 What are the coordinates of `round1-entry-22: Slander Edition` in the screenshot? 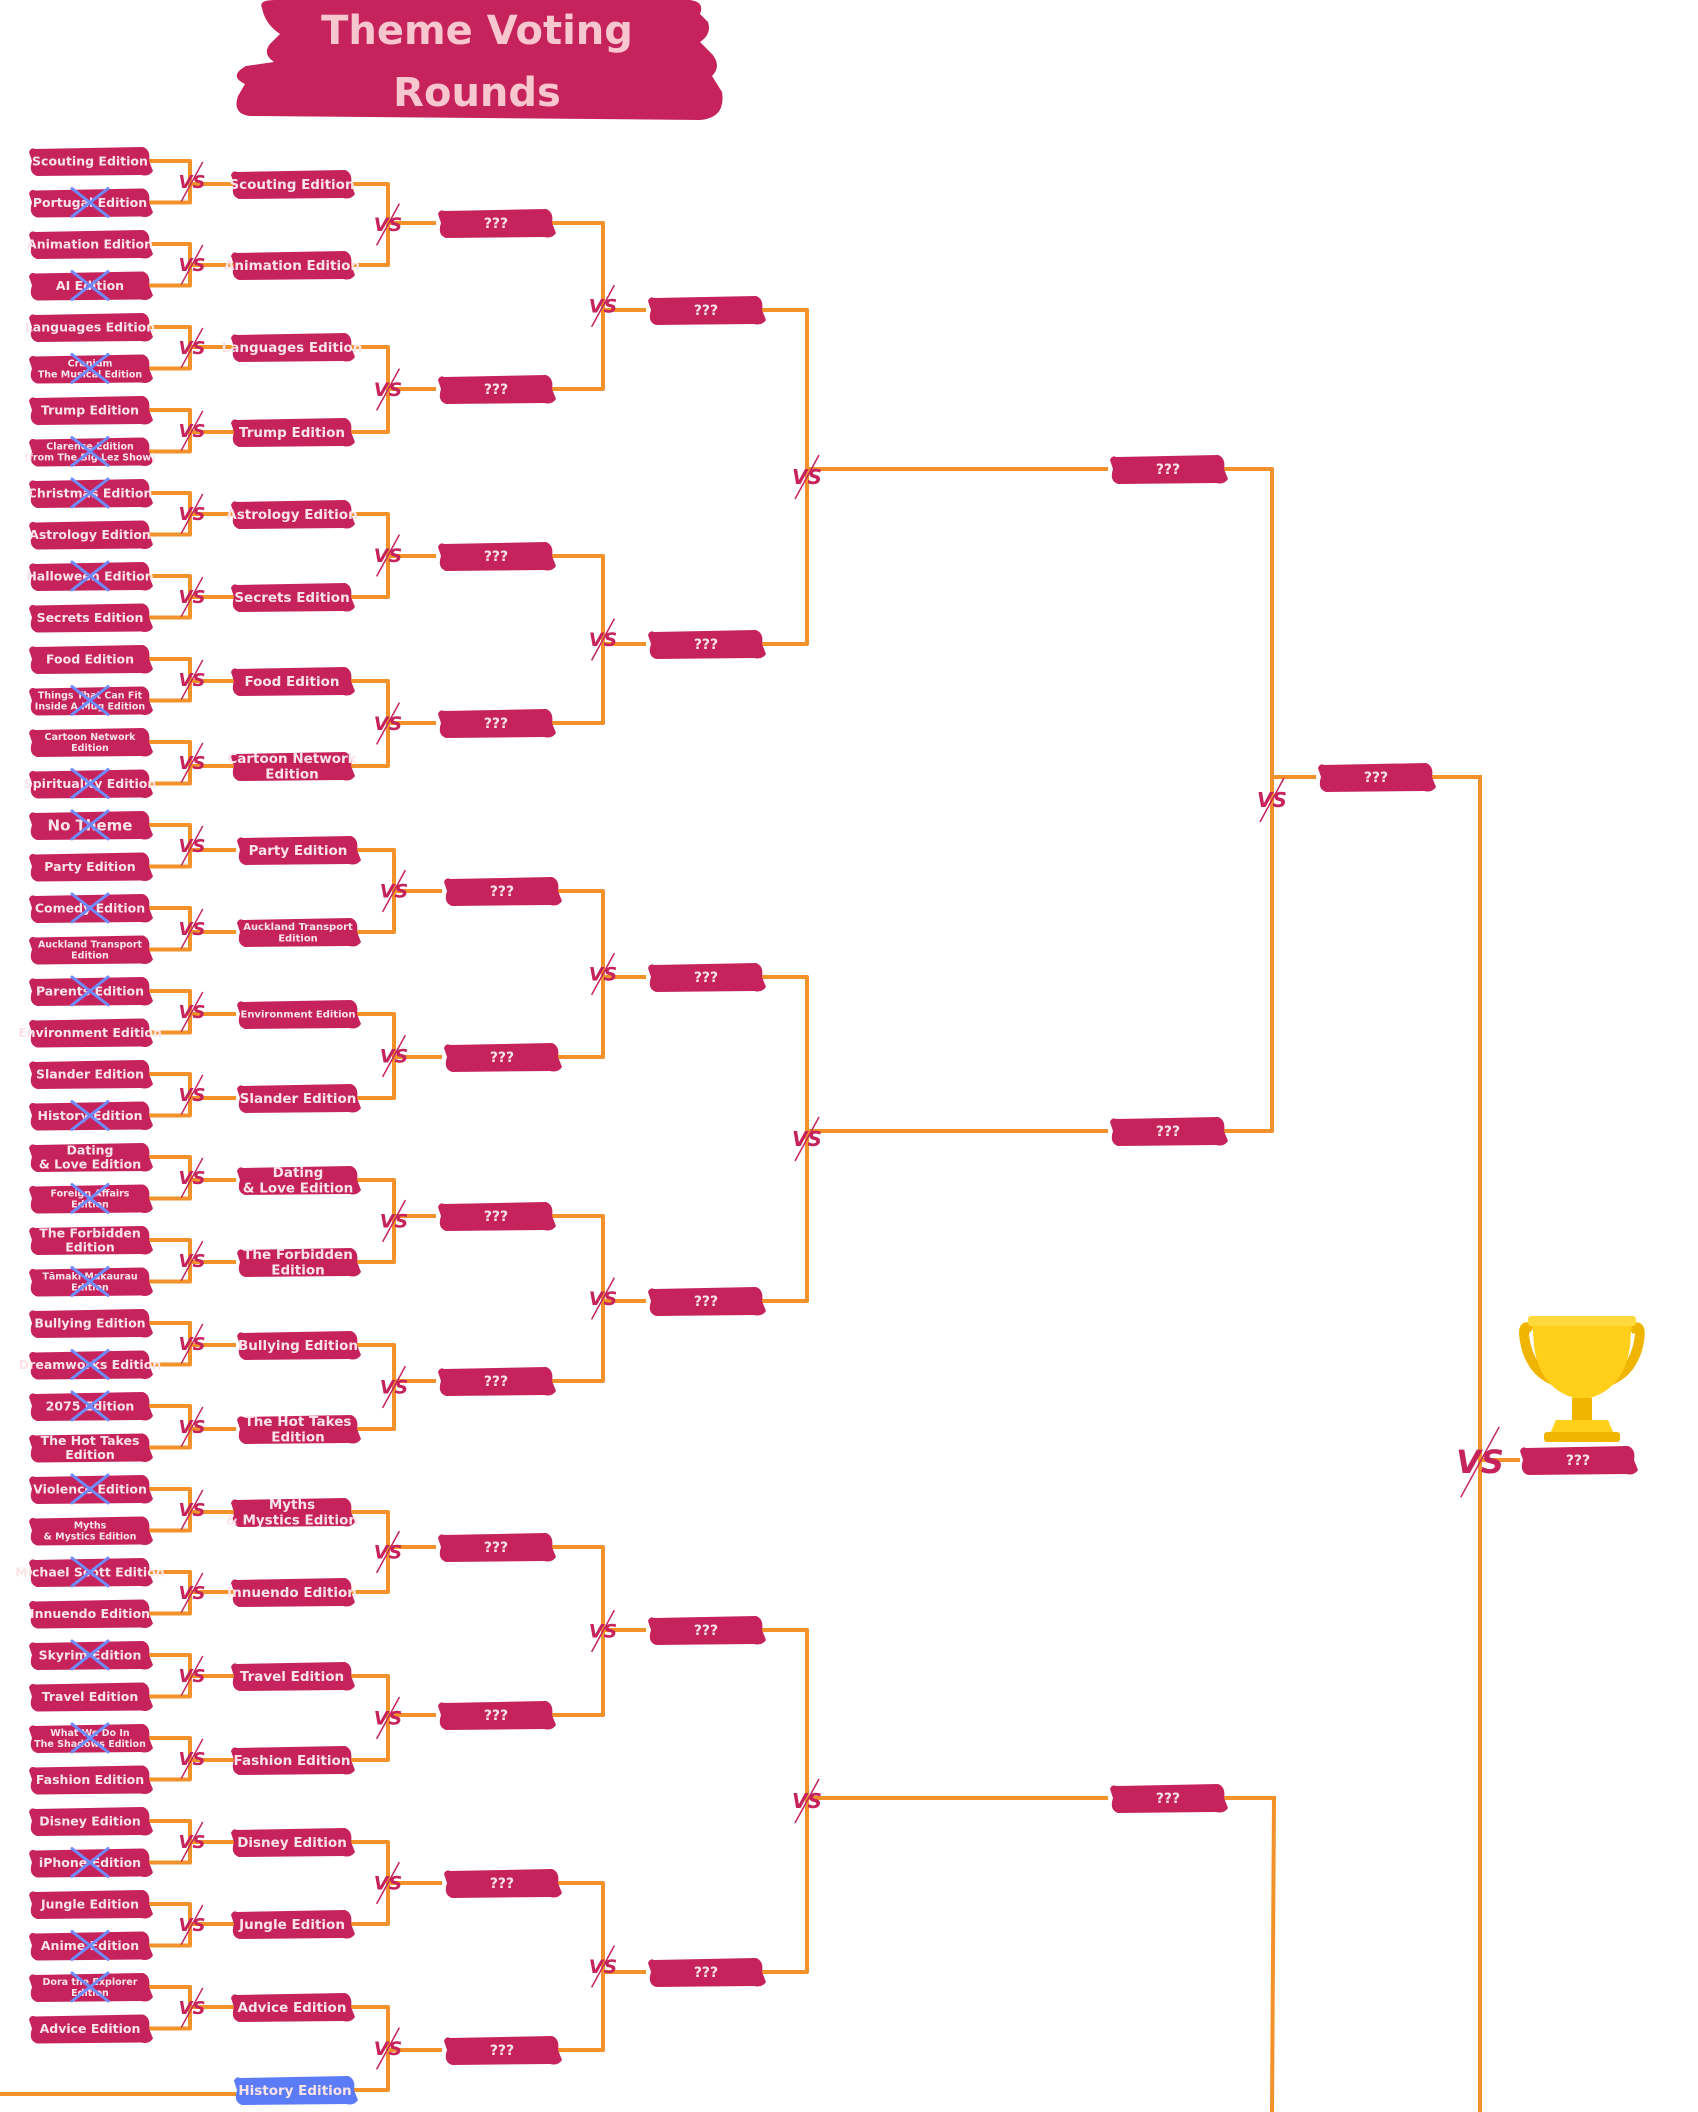 It's located at (91, 1074).